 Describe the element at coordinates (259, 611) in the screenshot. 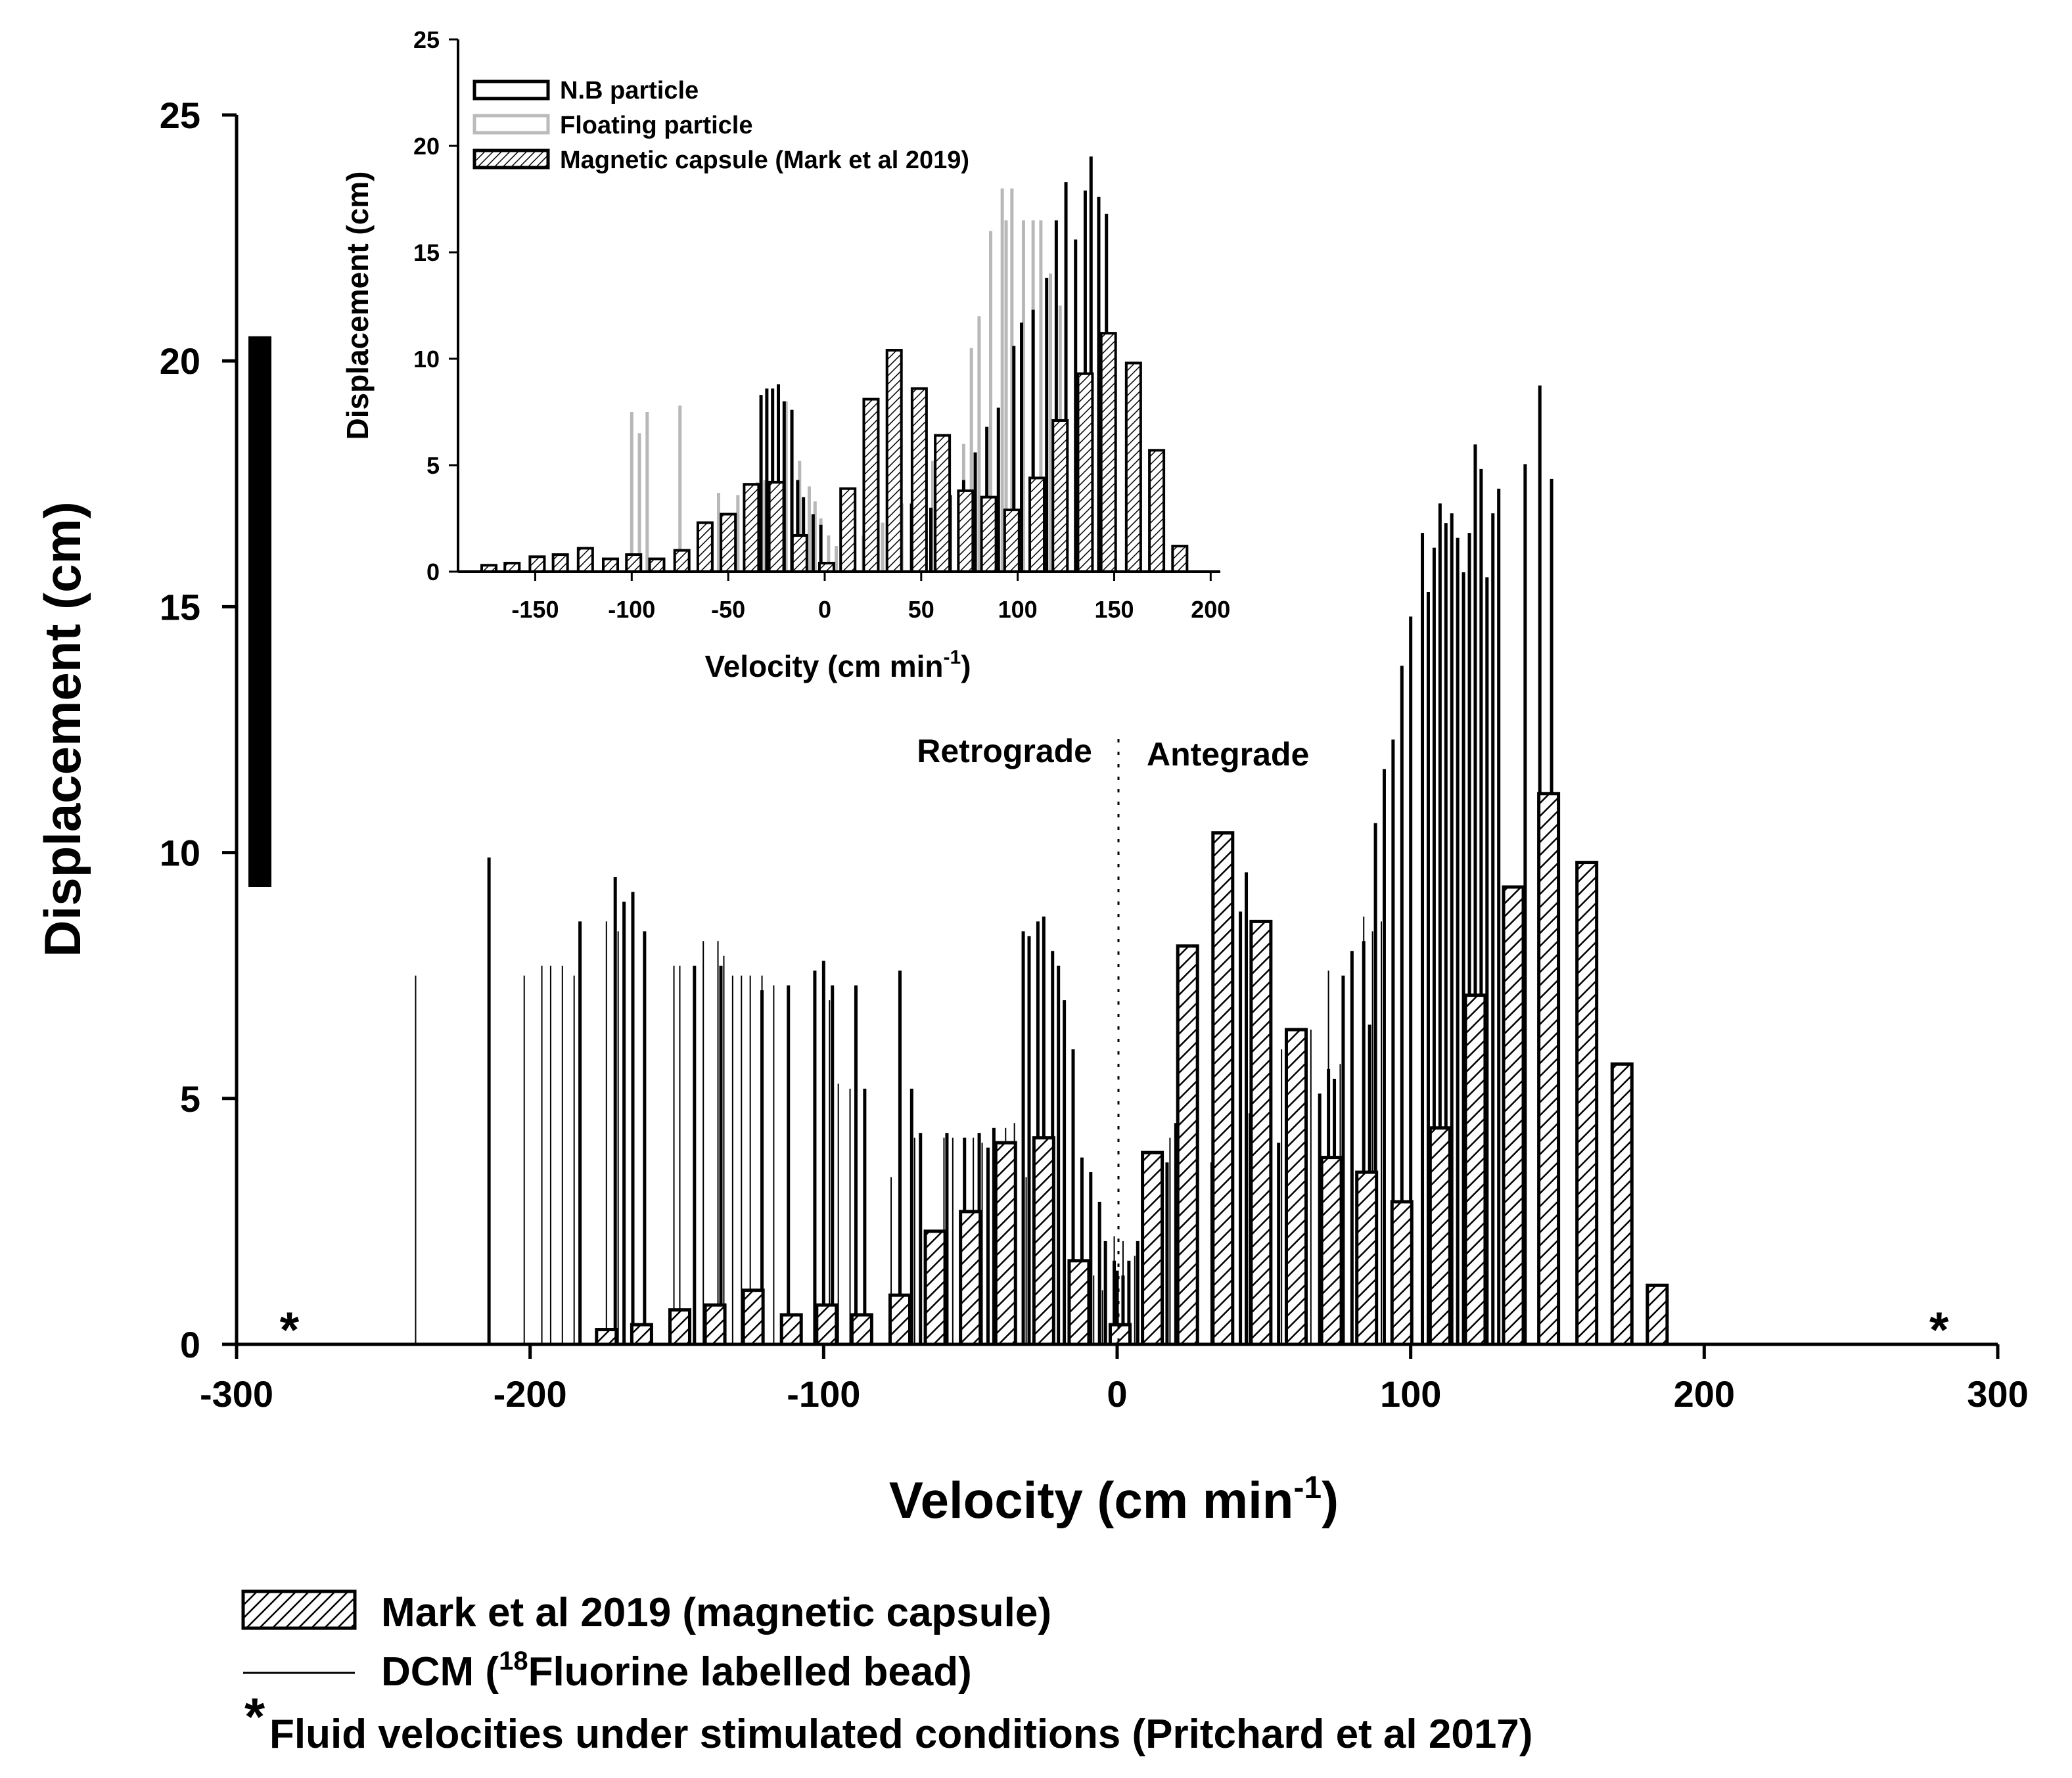

I see `main-range-bar` at that location.